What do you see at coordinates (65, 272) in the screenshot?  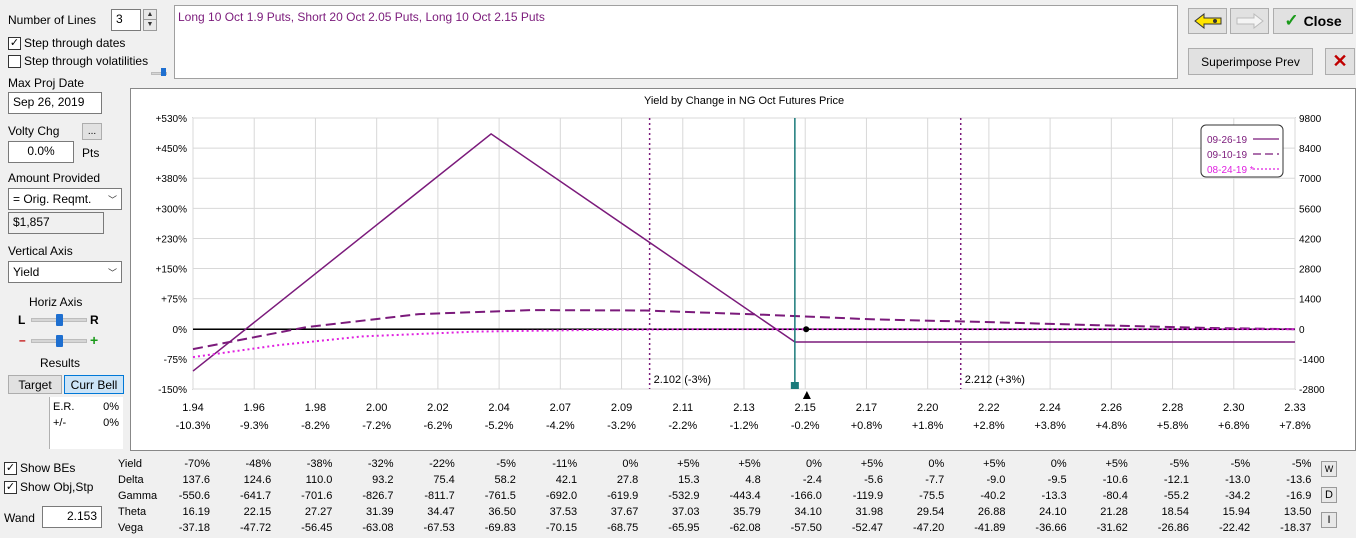 I see `vertical-axis-select: Yield ﹀` at bounding box center [65, 272].